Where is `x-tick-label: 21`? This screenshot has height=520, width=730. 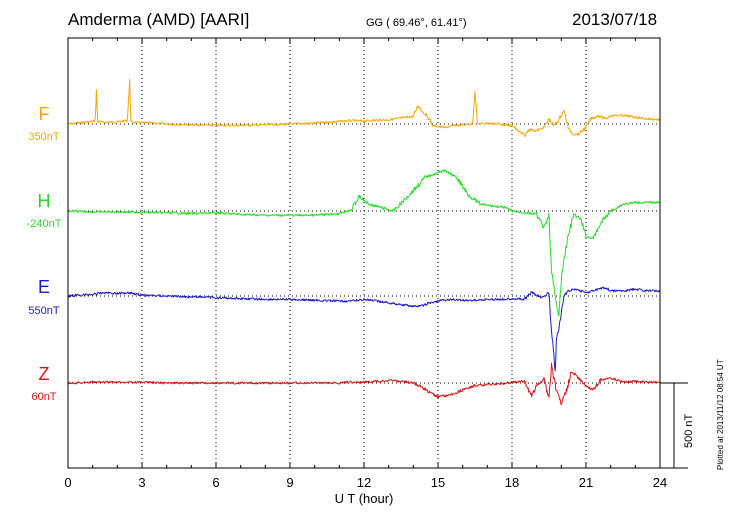 x-tick-label: 21 is located at coordinates (586, 482).